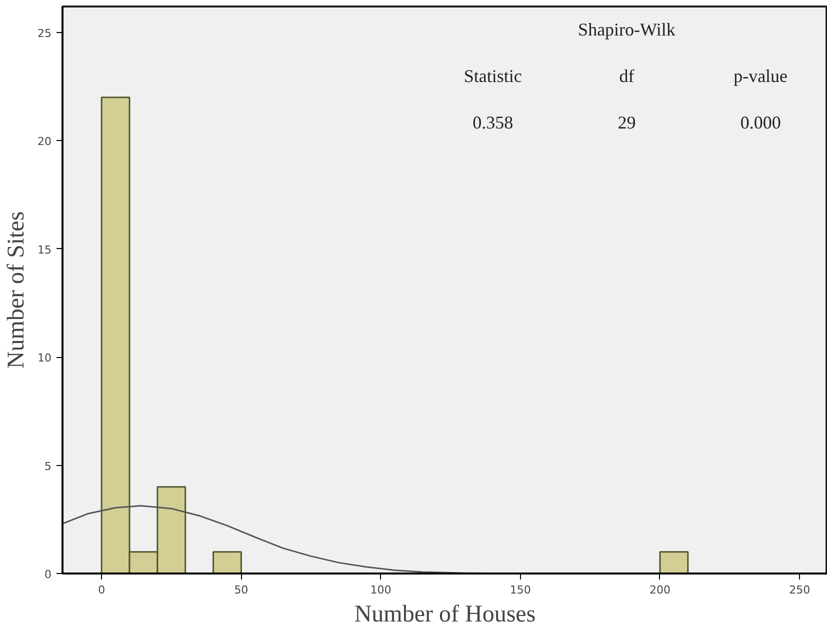  I want to click on x-tick-label: 0, so click(102, 590).